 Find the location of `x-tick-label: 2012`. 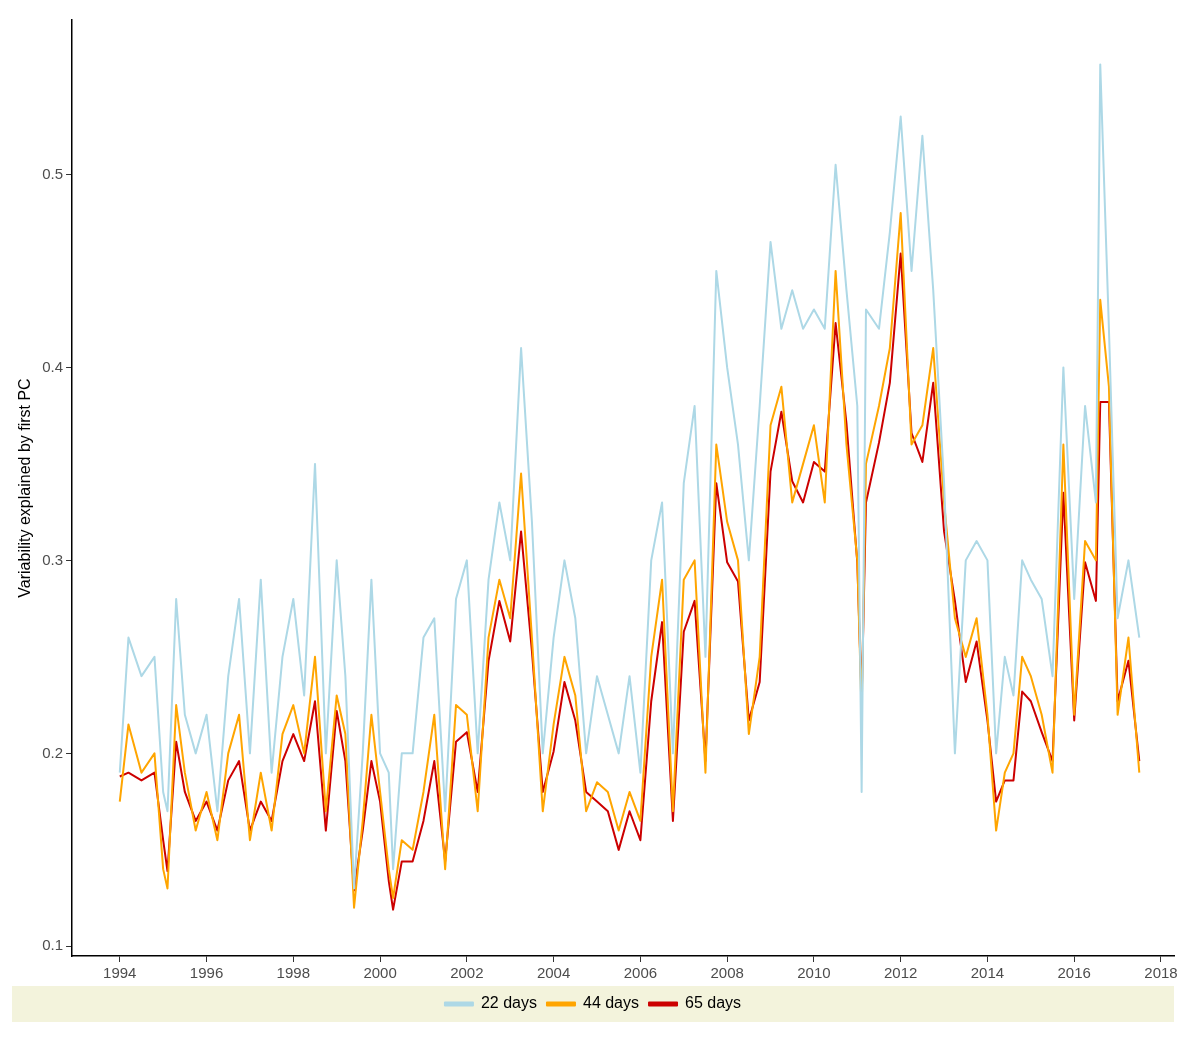

x-tick-label: 2012 is located at coordinates (900, 973).